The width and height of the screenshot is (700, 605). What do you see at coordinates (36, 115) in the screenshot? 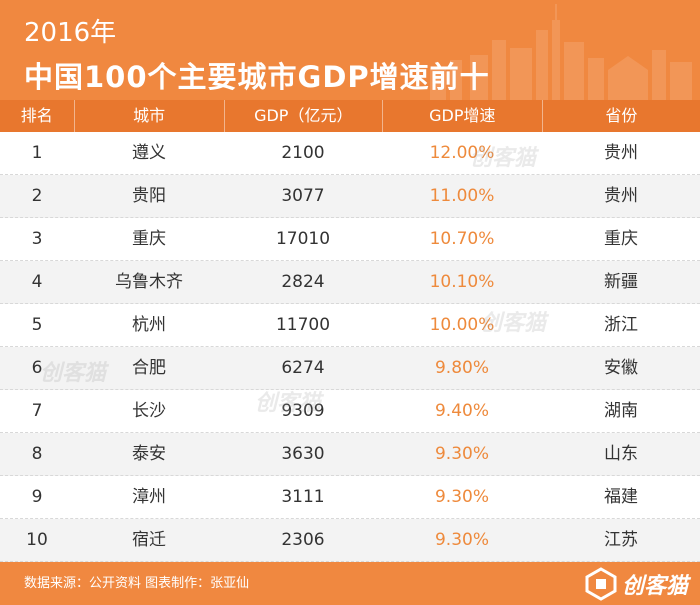
I see `column-header-rank: 排名` at bounding box center [36, 115].